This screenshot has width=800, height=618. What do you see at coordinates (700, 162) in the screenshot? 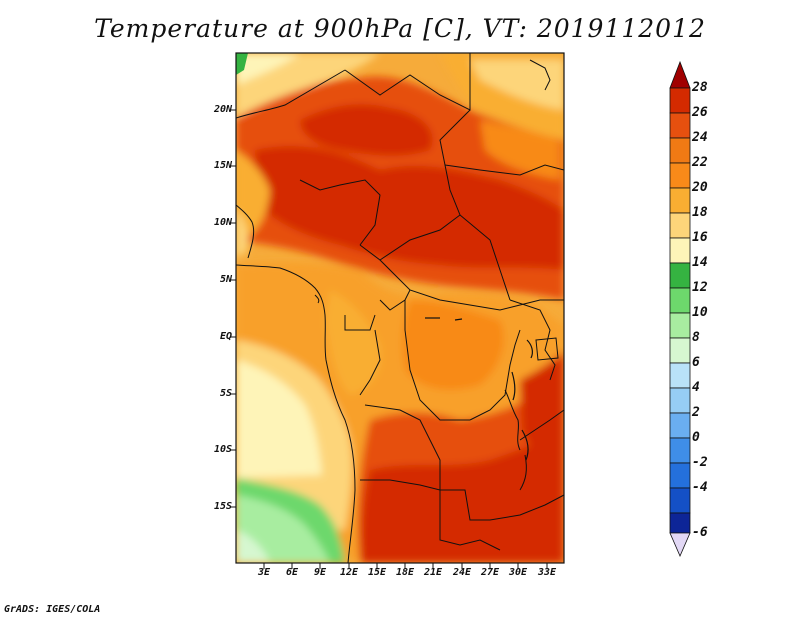
I see `colorbar-label: 22` at bounding box center [700, 162].